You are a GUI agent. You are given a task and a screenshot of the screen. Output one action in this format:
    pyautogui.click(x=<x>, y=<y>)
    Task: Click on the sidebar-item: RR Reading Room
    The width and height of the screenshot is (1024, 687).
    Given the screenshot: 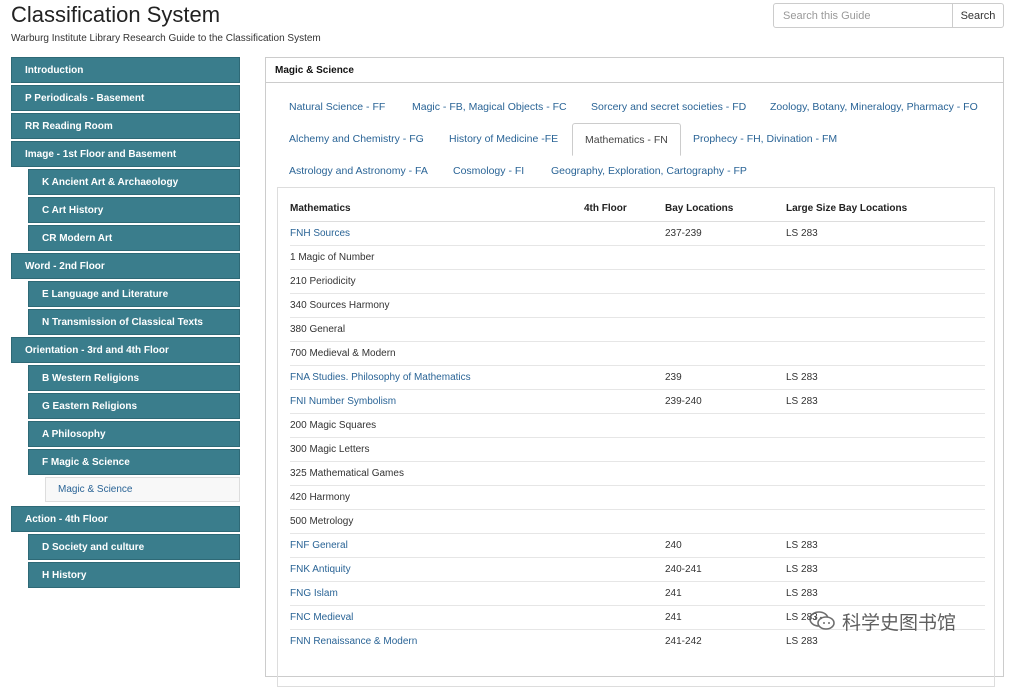 What is the action you would take?
    pyautogui.click(x=125, y=126)
    